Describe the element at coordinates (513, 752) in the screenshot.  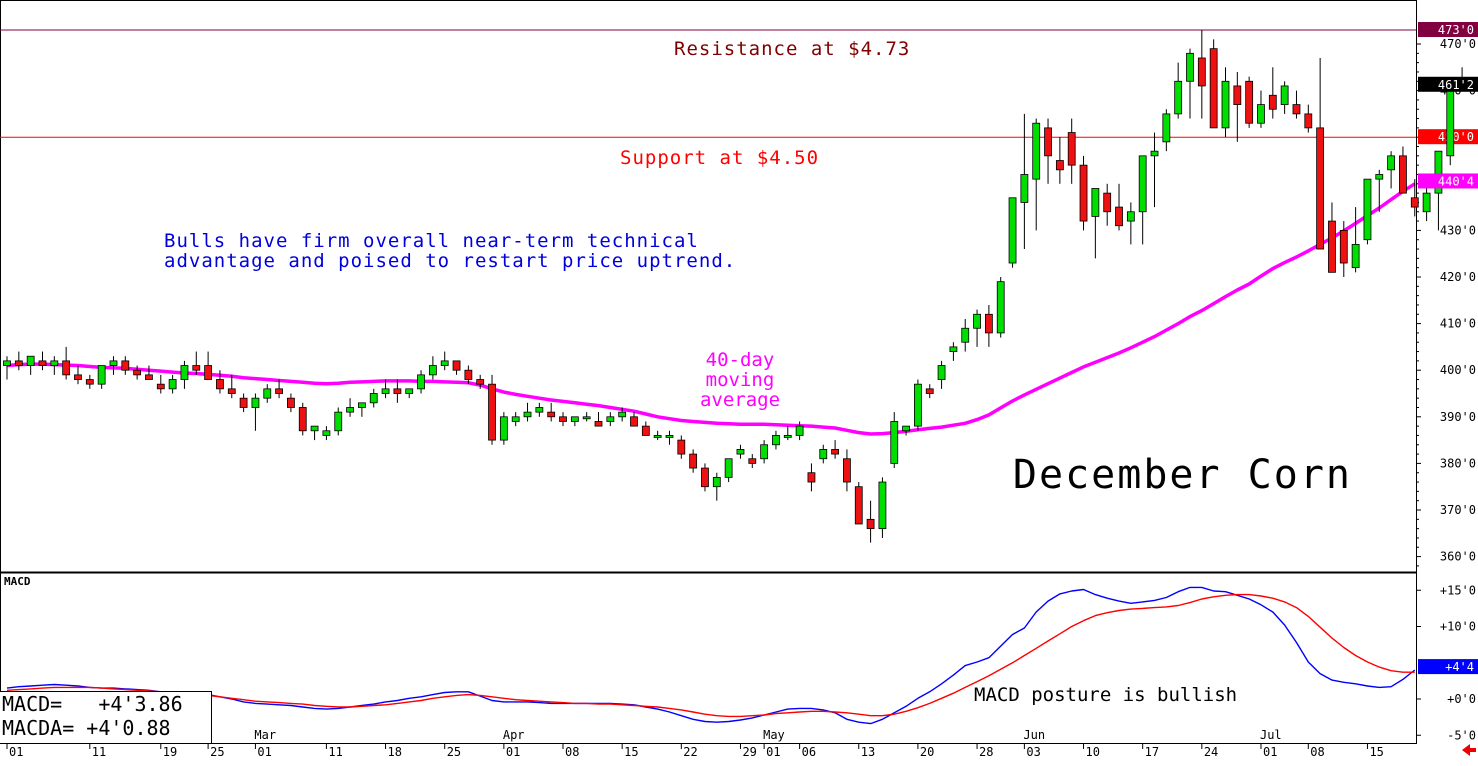
I see `x-tick-label: 01` at that location.